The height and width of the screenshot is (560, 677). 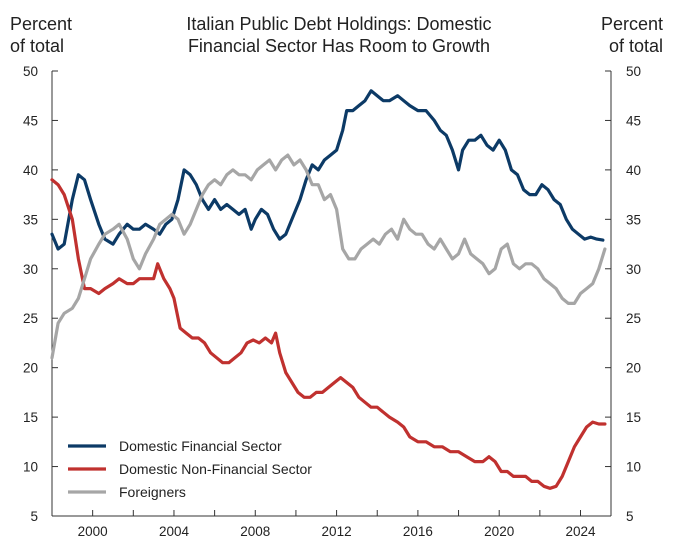 What do you see at coordinates (337, 531) in the screenshot?
I see `x-tick-label: 2012` at bounding box center [337, 531].